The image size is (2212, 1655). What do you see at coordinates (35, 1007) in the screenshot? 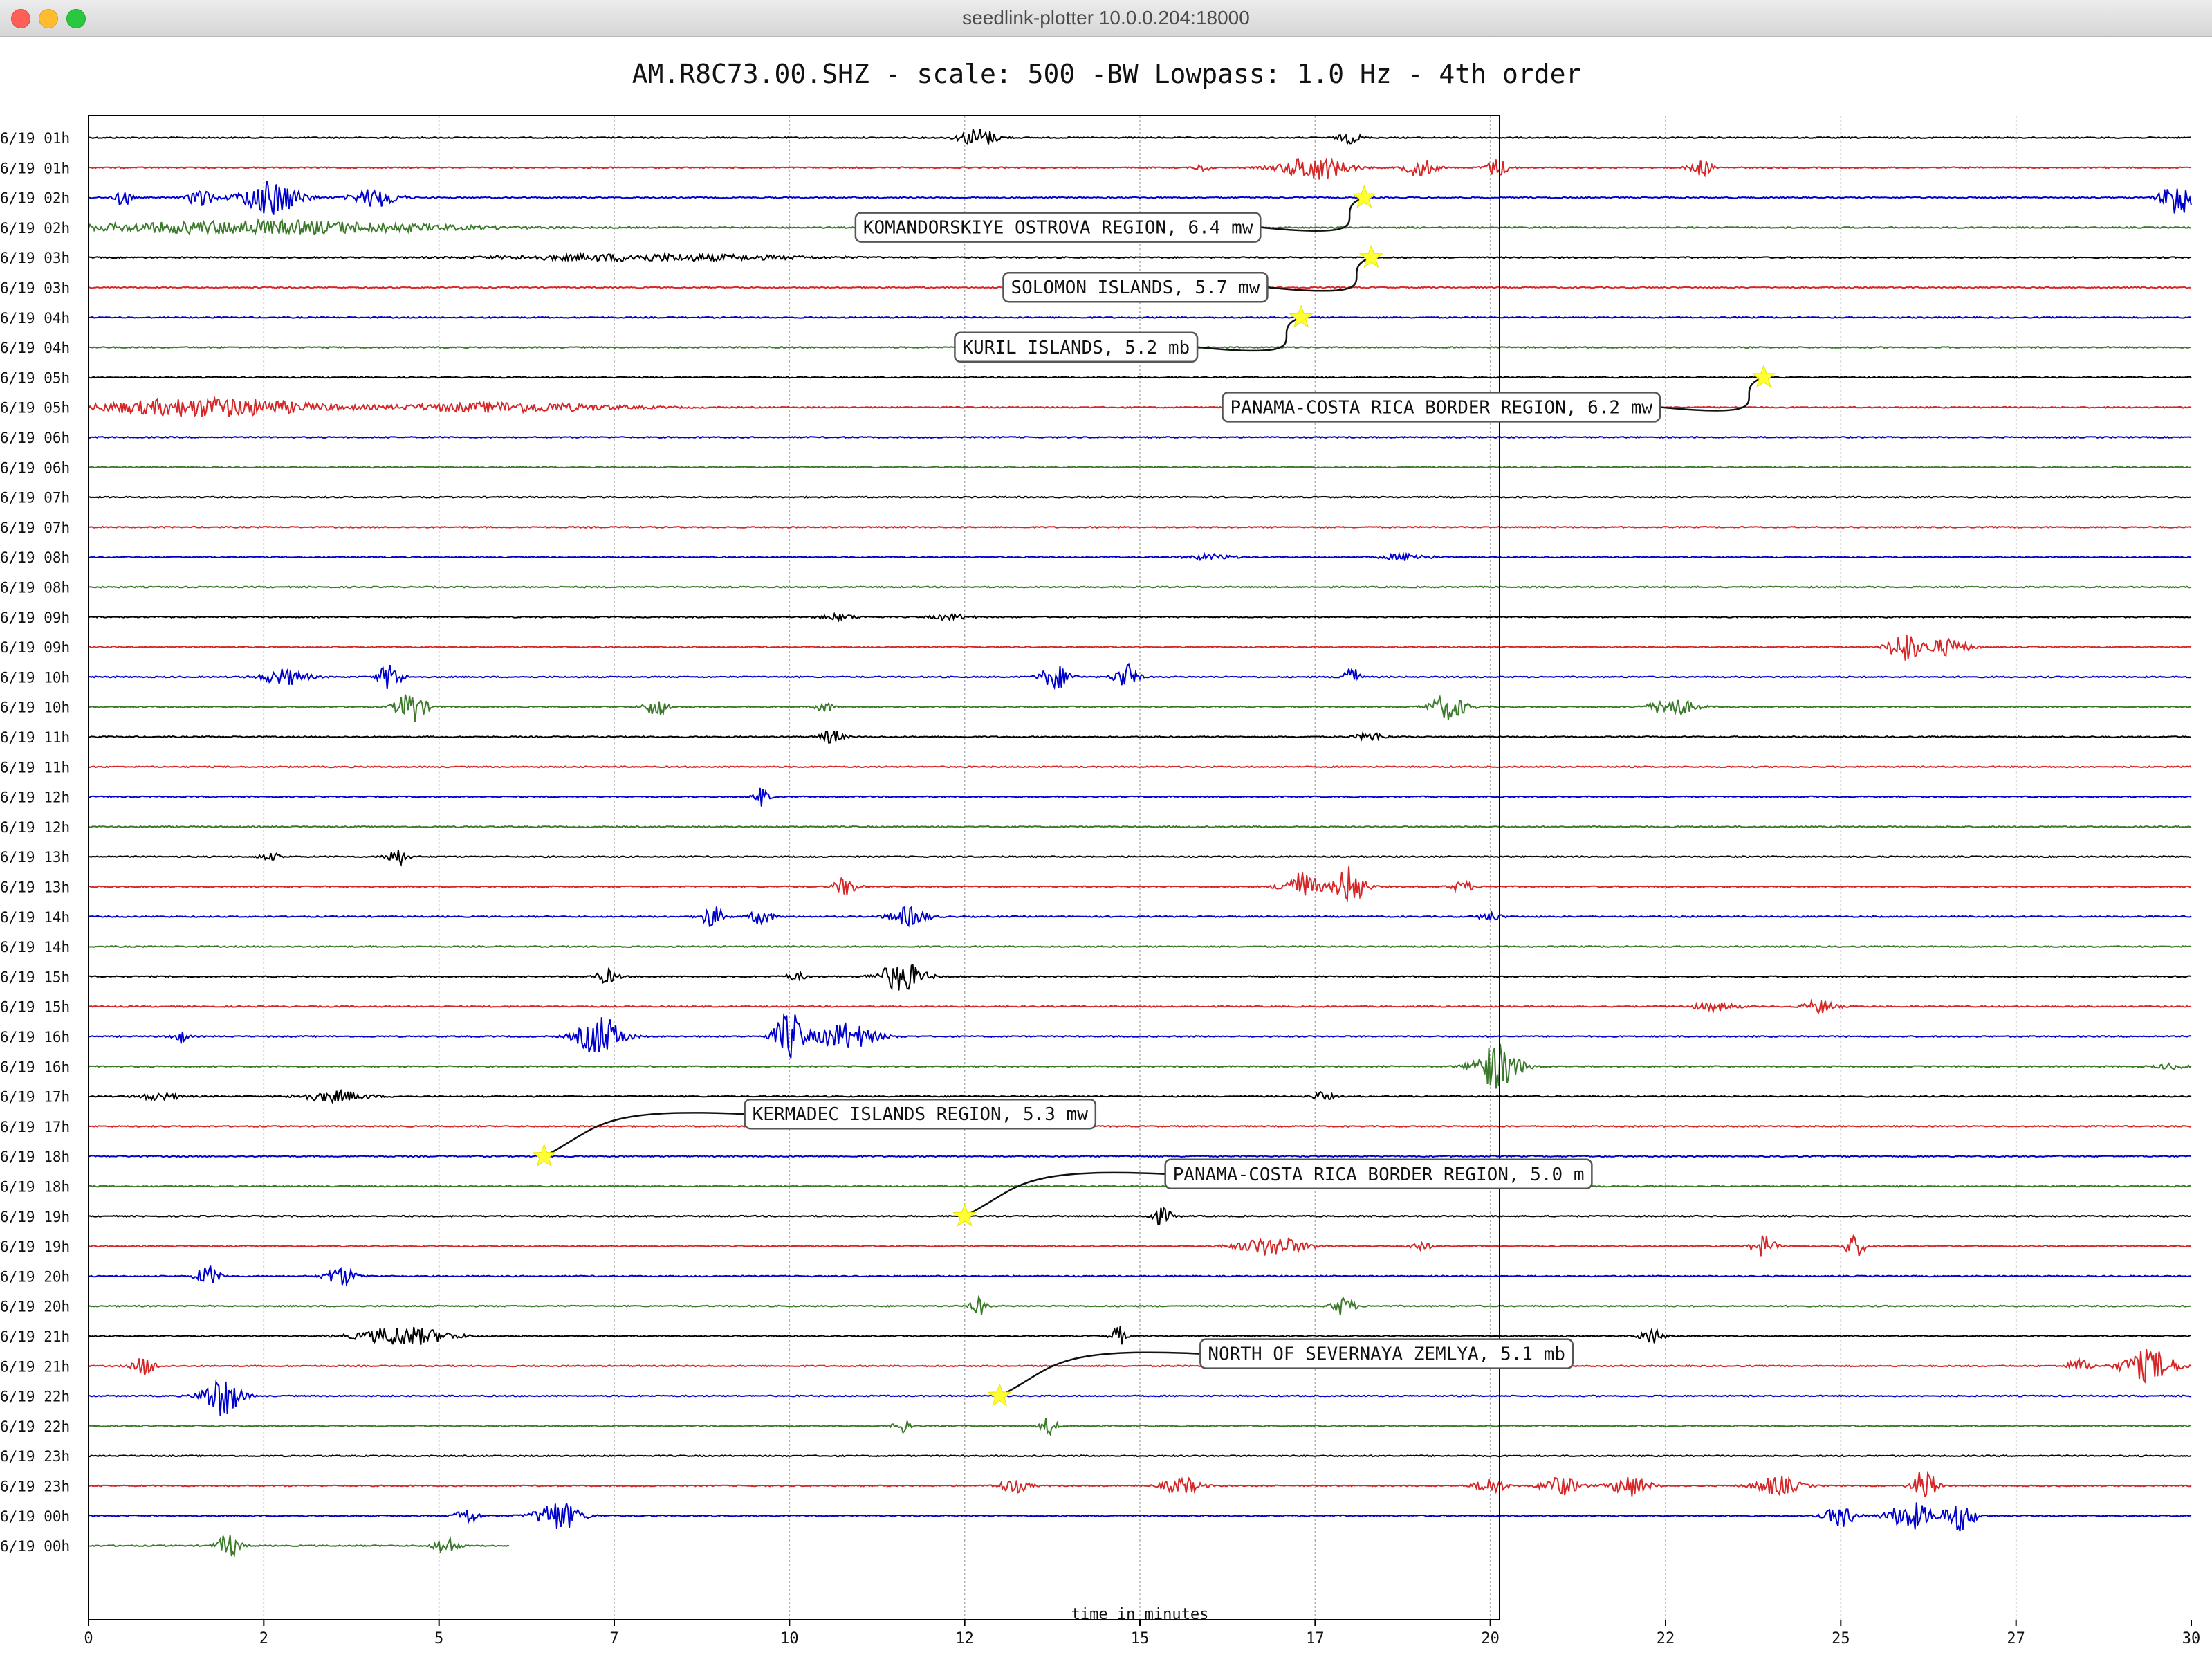
I see `row-label: 6/19 15h` at bounding box center [35, 1007].